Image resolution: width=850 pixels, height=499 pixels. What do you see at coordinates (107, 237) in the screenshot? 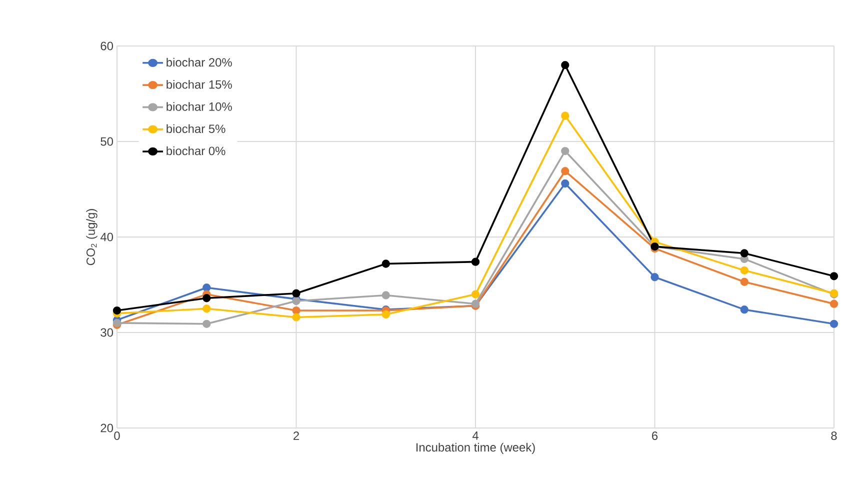
I see `y-tick-label: 40` at bounding box center [107, 237].